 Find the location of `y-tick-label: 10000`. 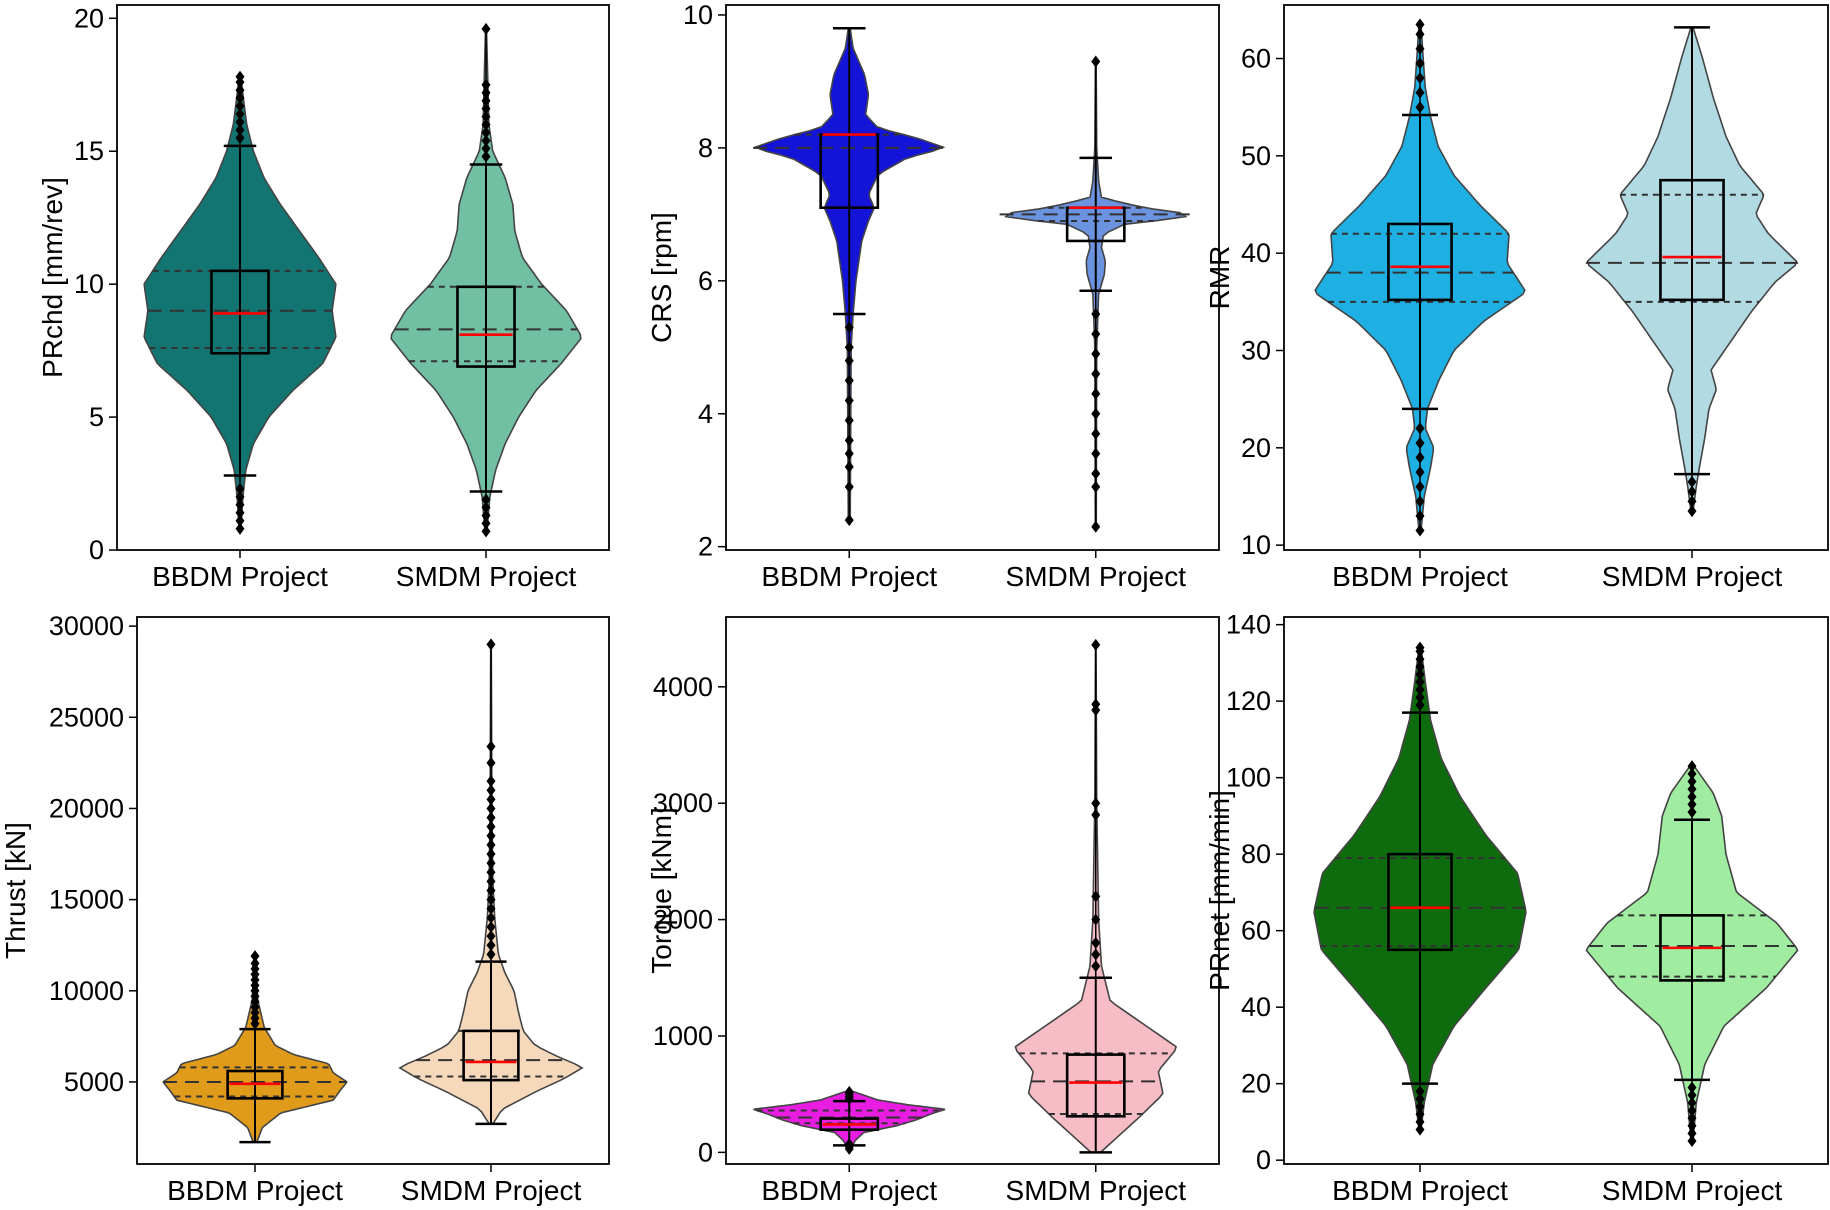

y-tick-label: 10000 is located at coordinates (86, 991).